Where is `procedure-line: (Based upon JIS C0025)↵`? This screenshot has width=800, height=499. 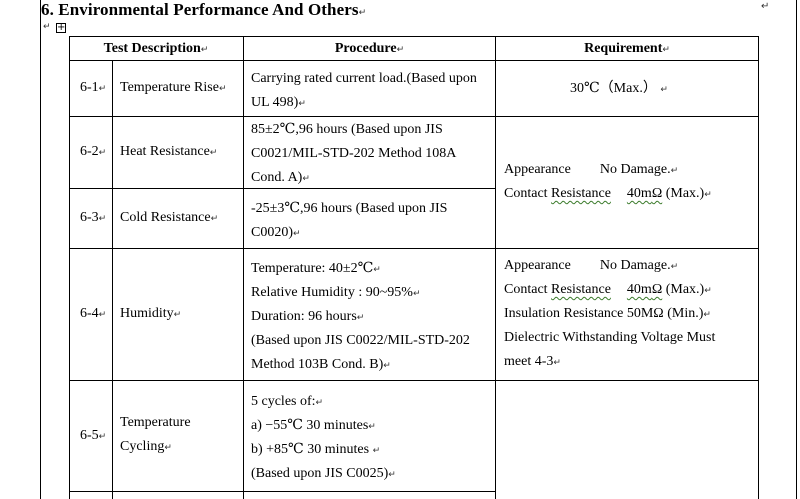
procedure-line: (Based upon JIS C0025)↵ is located at coordinates (323, 473).